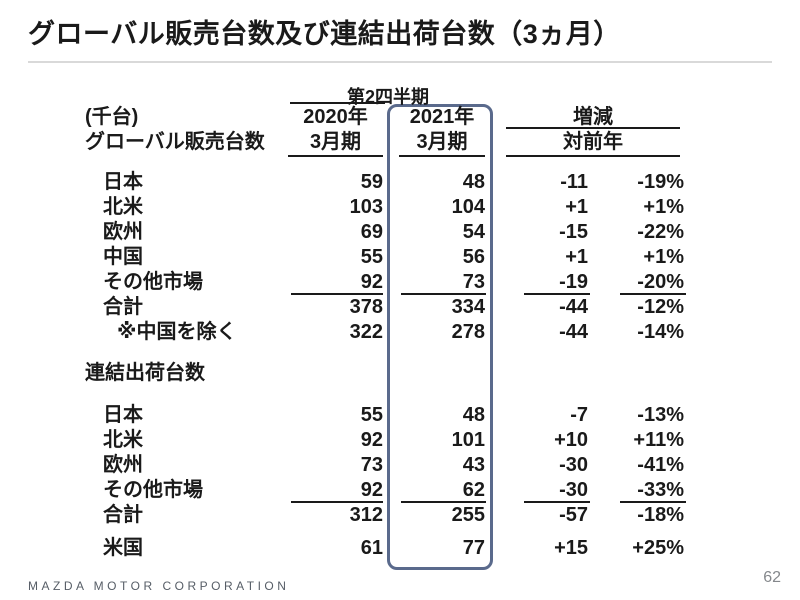 The width and height of the screenshot is (800, 600). Describe the element at coordinates (473, 257) in the screenshot. I see `value-2021: 56` at that location.